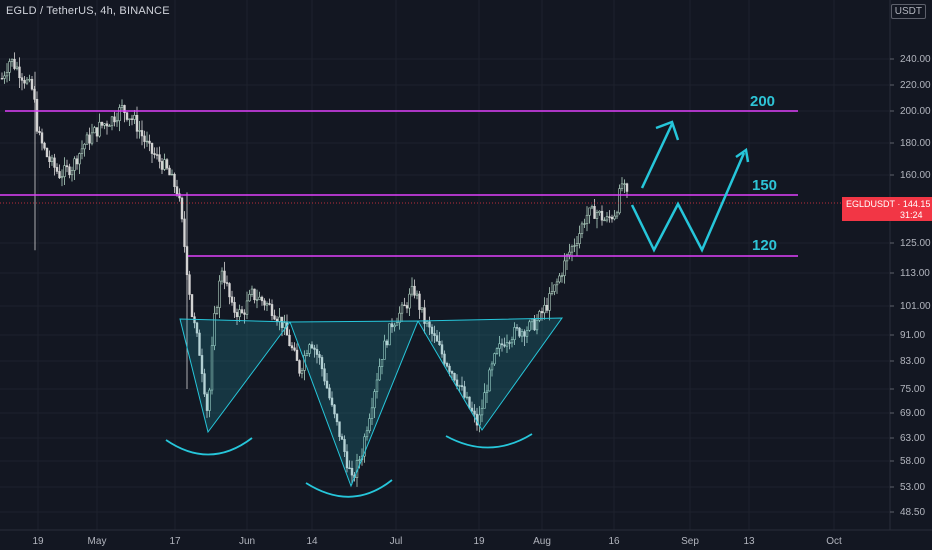  What do you see at coordinates (742, 155) in the screenshot?
I see `projection-arrowhead` at bounding box center [742, 155].